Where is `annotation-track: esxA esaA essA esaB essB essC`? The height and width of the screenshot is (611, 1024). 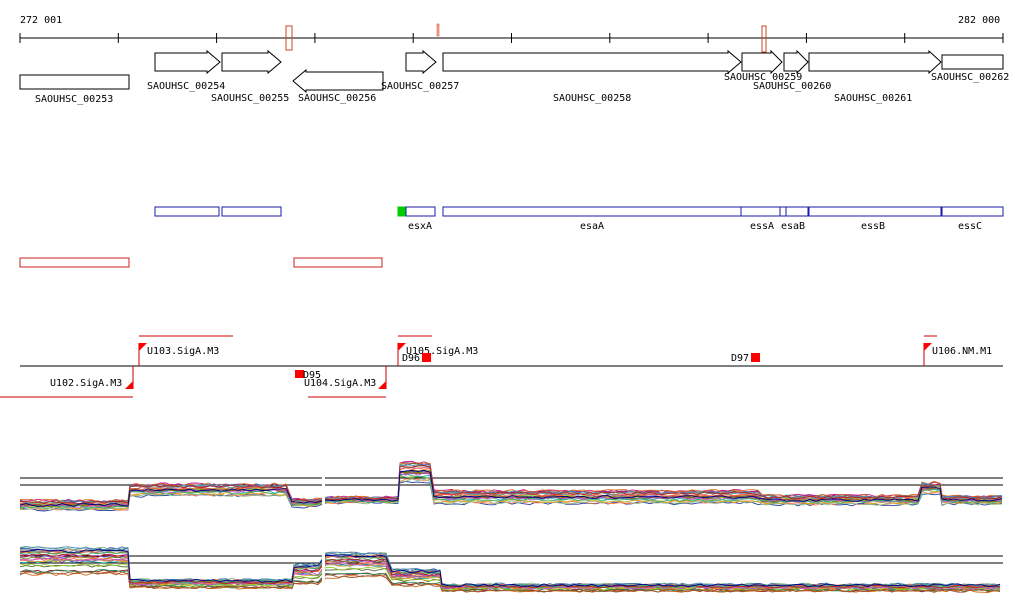
annotation-track: esxA esaA essA esaB essB essC is located at coordinates (579, 219).